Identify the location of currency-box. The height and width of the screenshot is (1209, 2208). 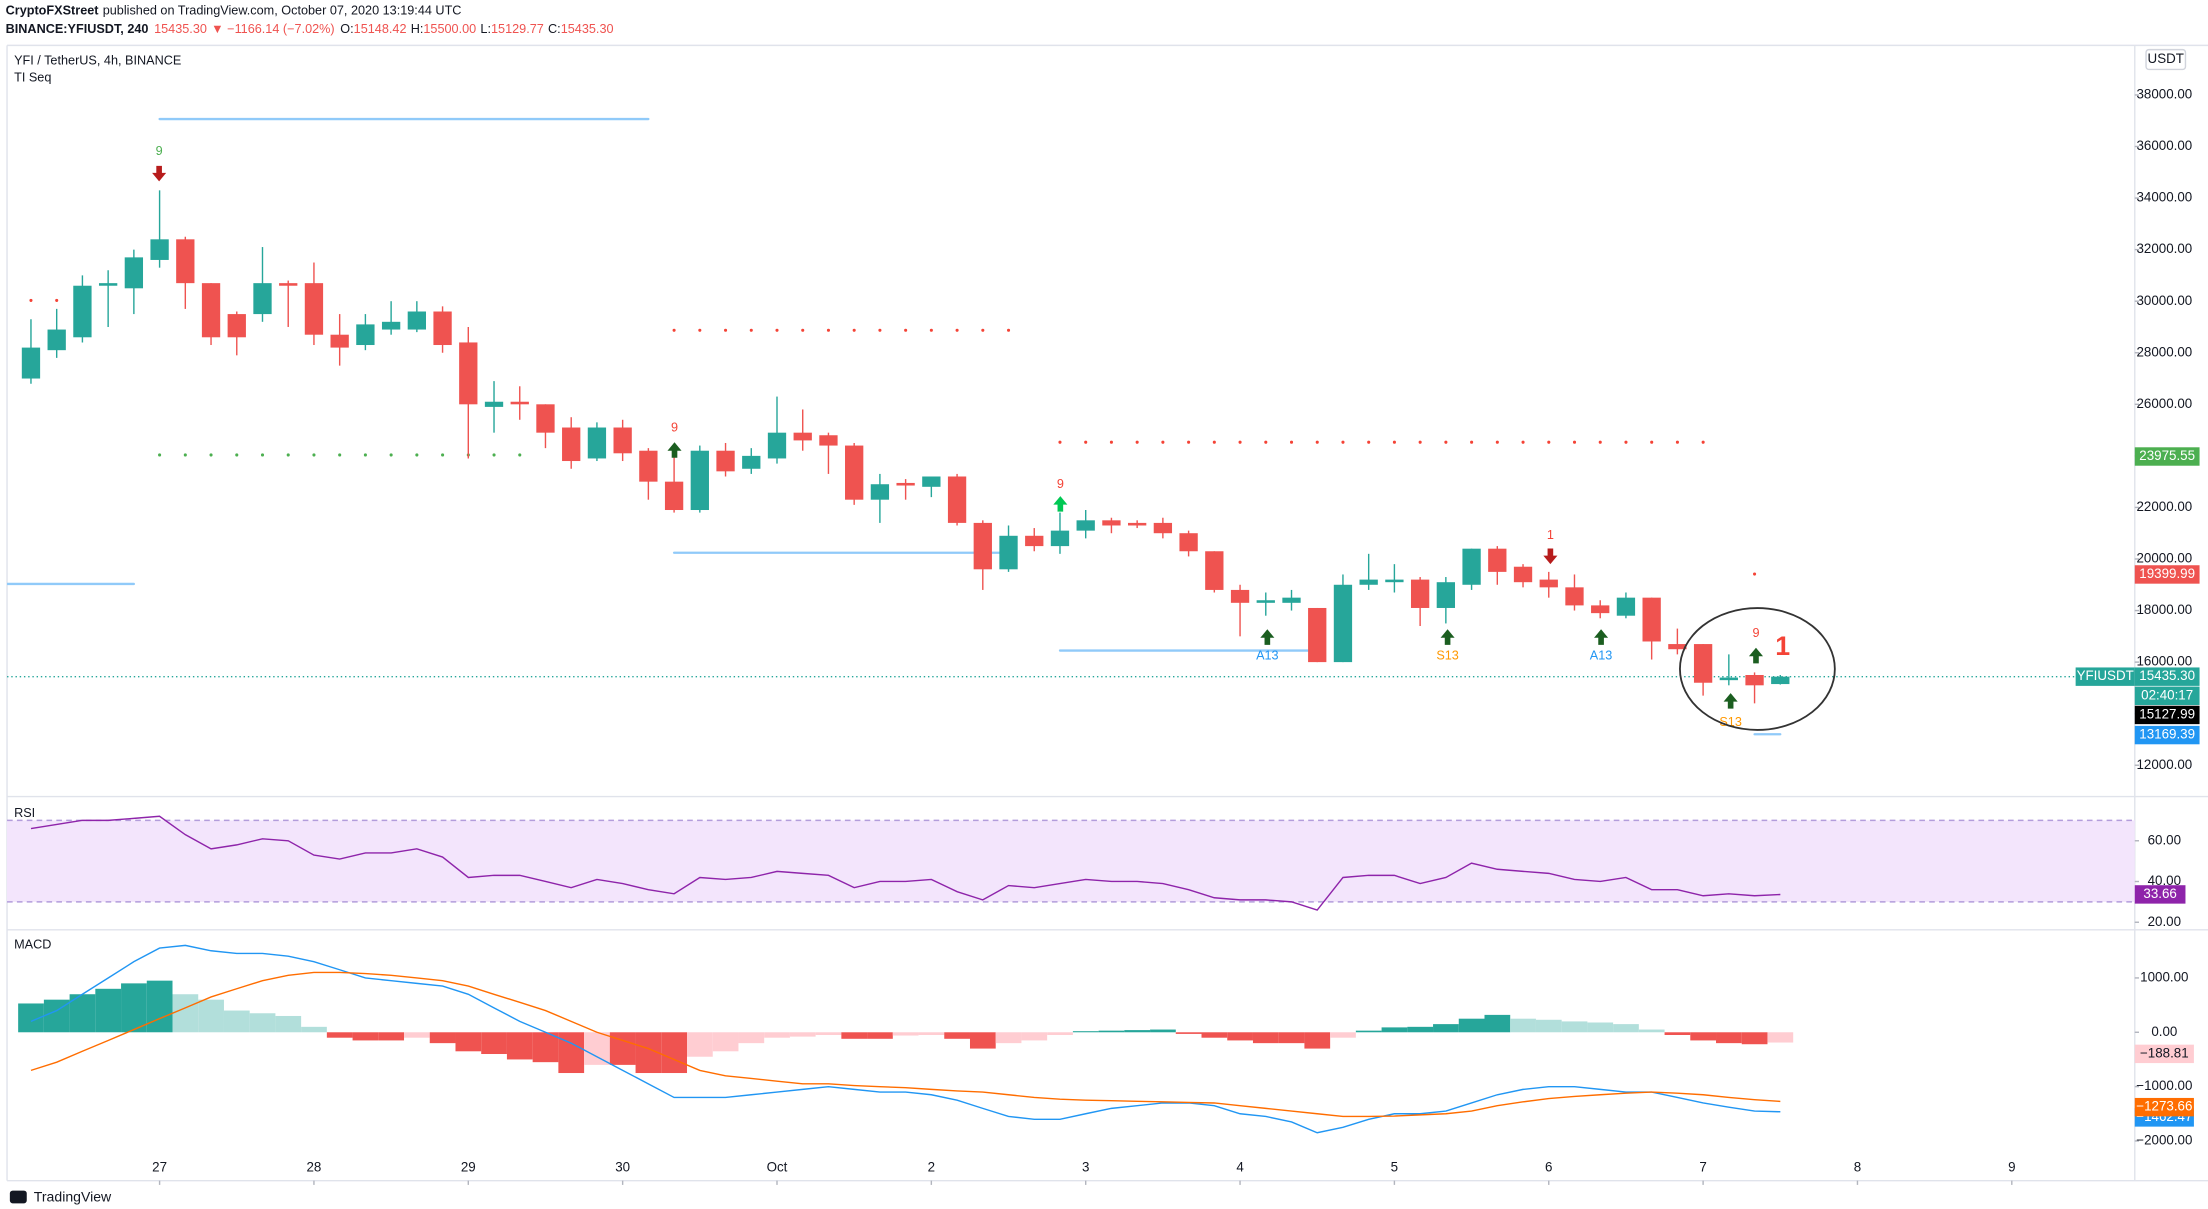
(2166, 59).